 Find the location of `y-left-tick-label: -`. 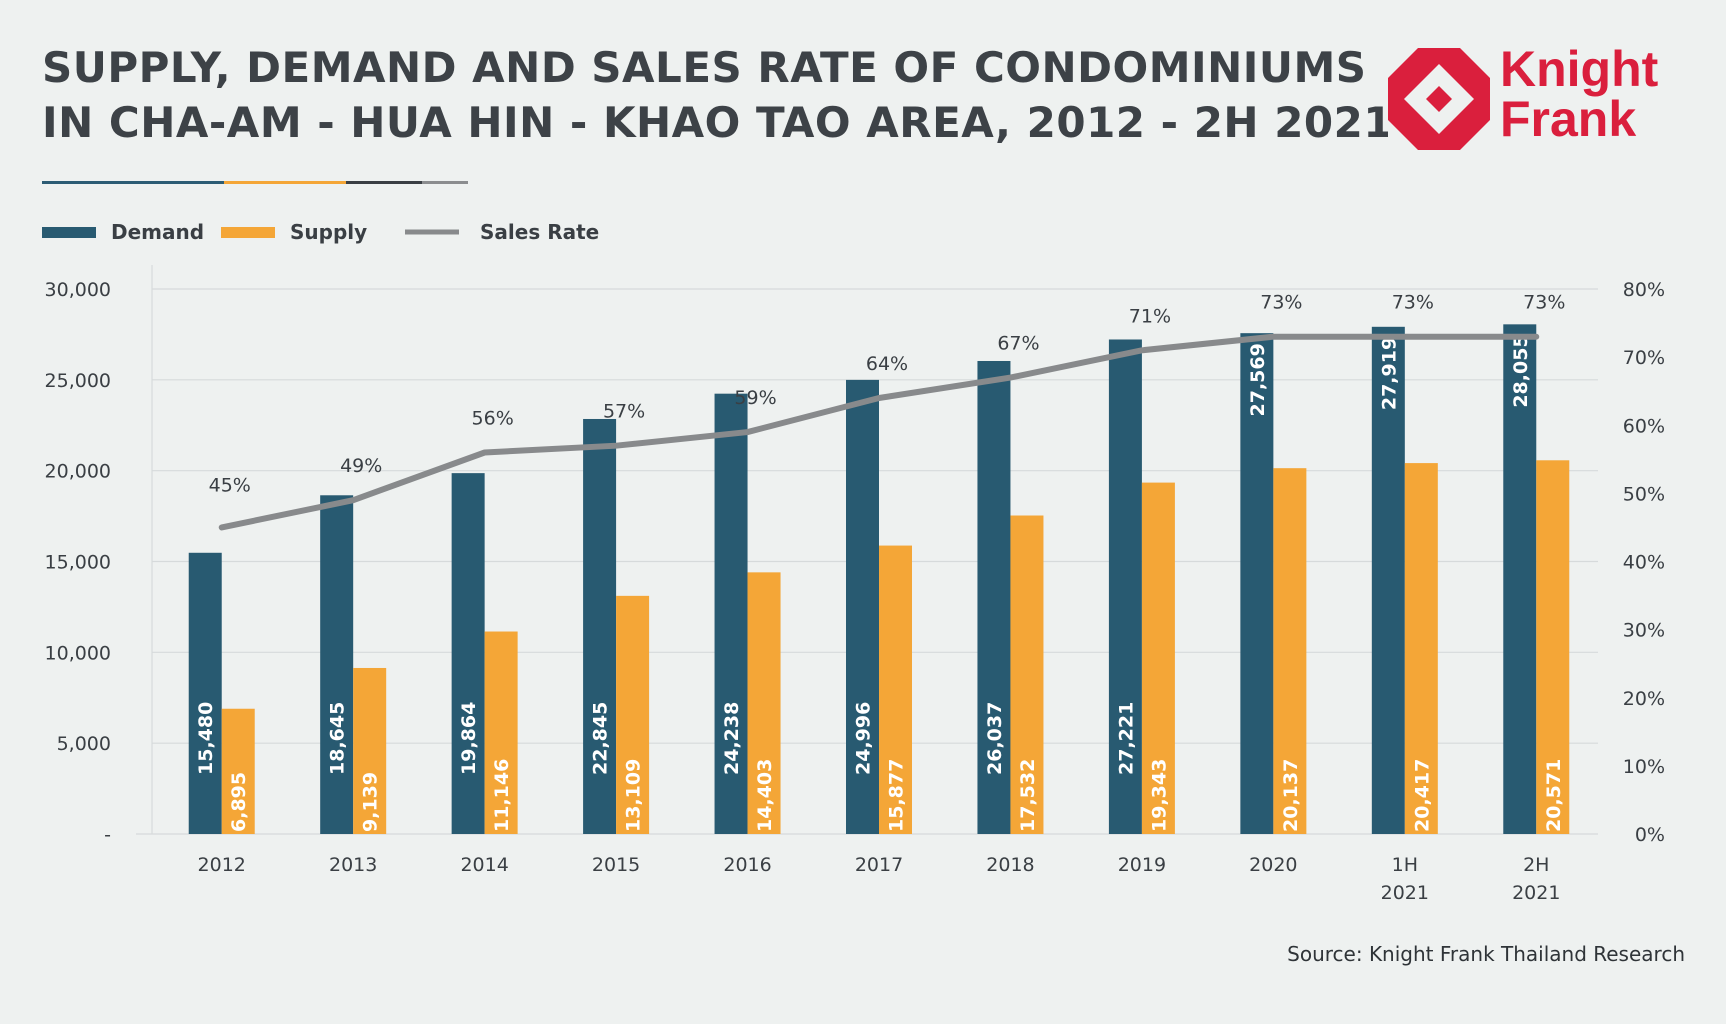

y-left-tick-label: - is located at coordinates (107, 835).